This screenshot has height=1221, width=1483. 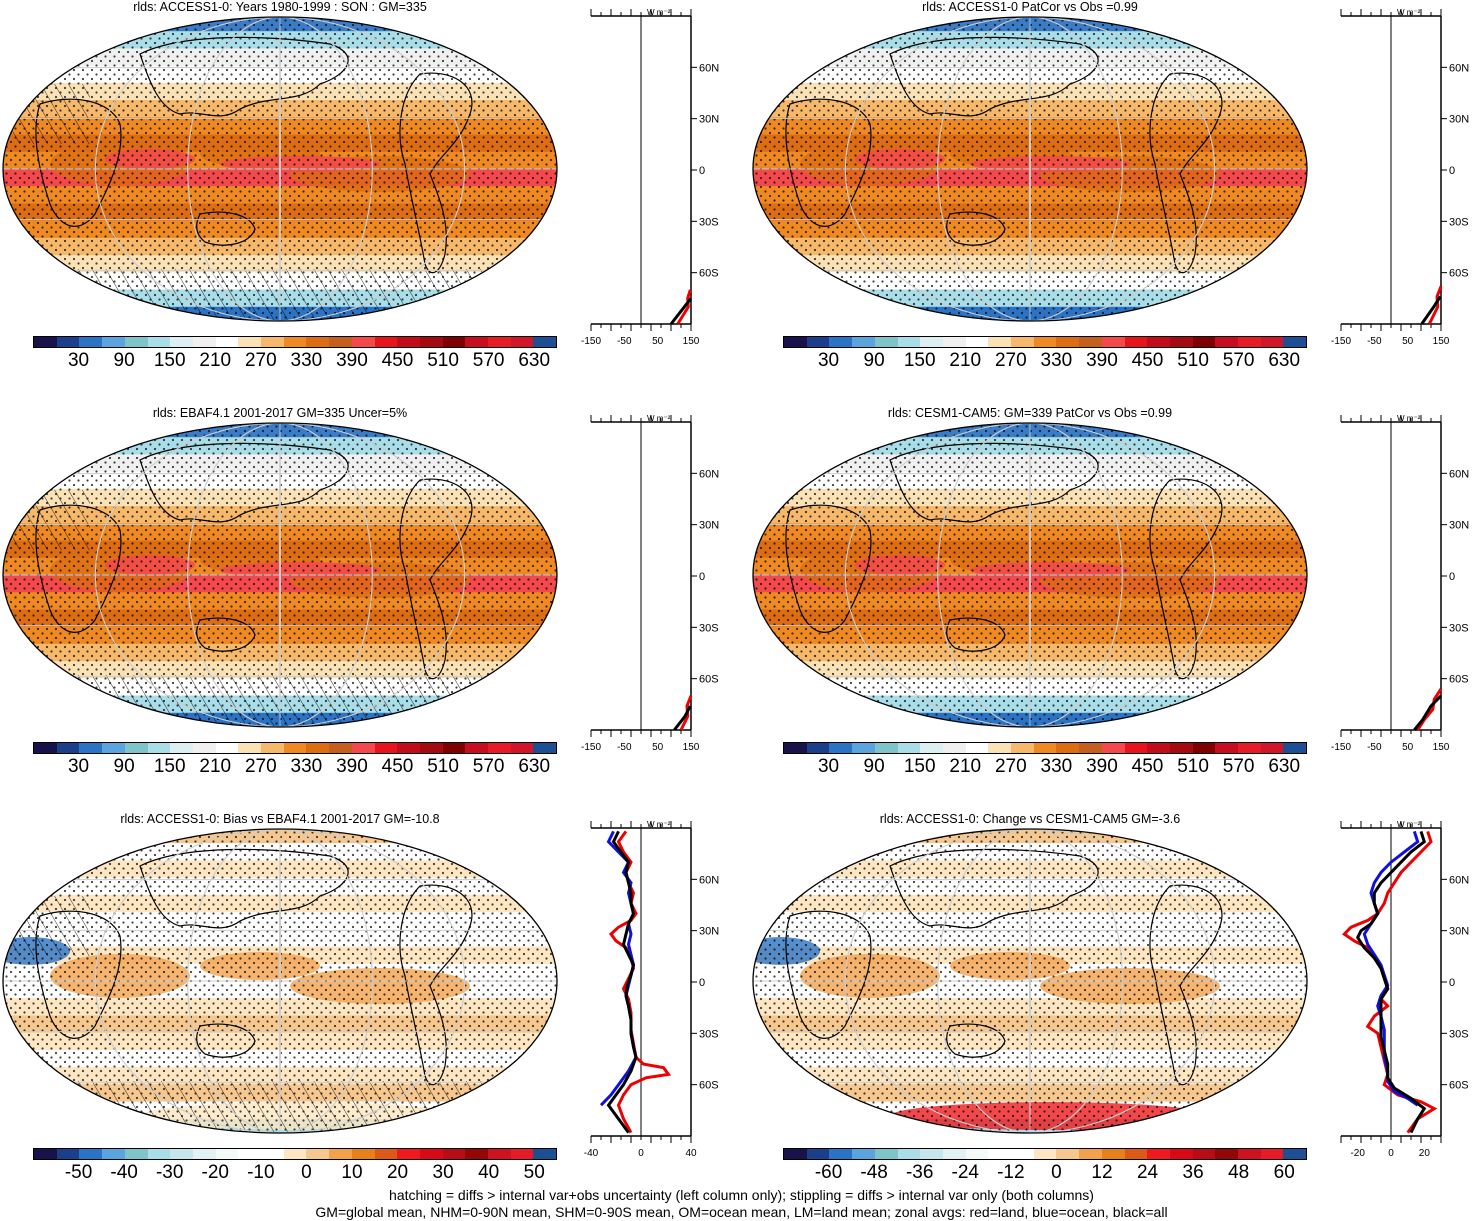 I want to click on profile-x-label: -50, so click(x=1374, y=747).